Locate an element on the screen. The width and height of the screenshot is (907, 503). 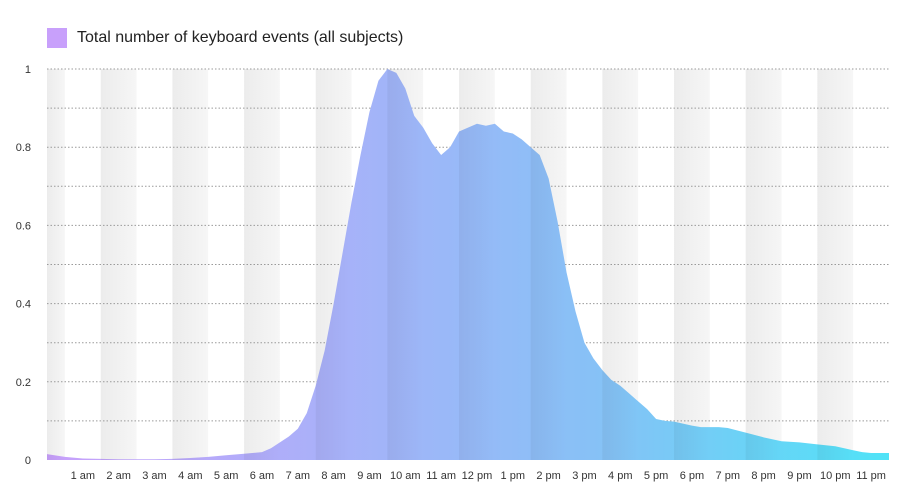
x-tick-label: 6 pm is located at coordinates (692, 476).